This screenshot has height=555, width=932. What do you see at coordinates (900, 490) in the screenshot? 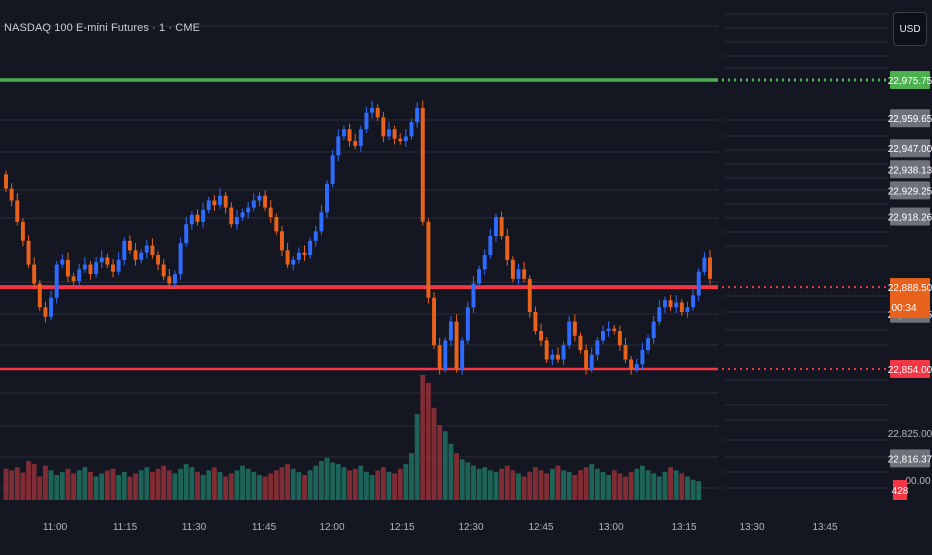
I see `volume-label-bg` at bounding box center [900, 490].